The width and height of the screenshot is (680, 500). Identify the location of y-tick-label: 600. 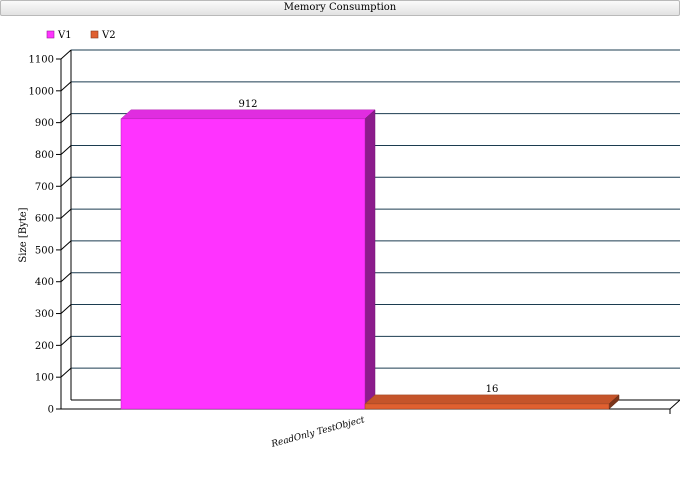
(44, 219).